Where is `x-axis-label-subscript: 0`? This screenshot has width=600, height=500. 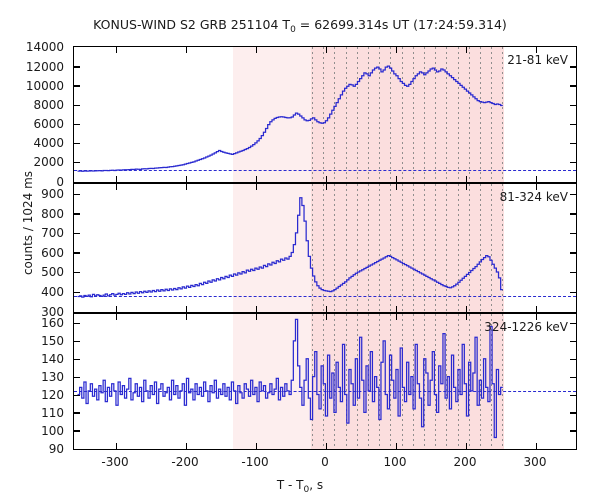 x-axis-label-subscript: 0 is located at coordinates (306, 490).